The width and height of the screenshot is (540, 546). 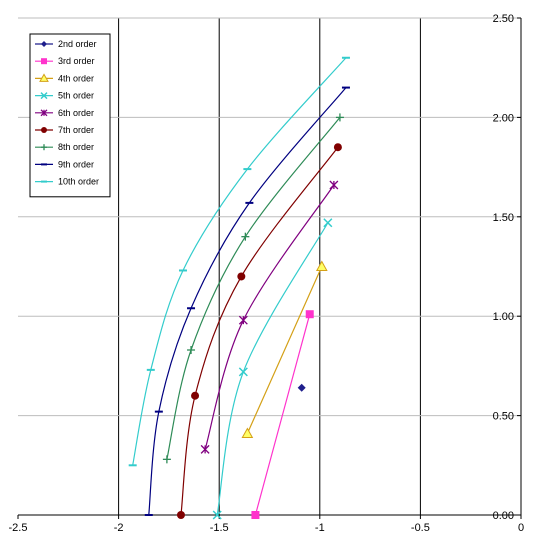 I want to click on legend-label: 2nd order, so click(x=77, y=44).